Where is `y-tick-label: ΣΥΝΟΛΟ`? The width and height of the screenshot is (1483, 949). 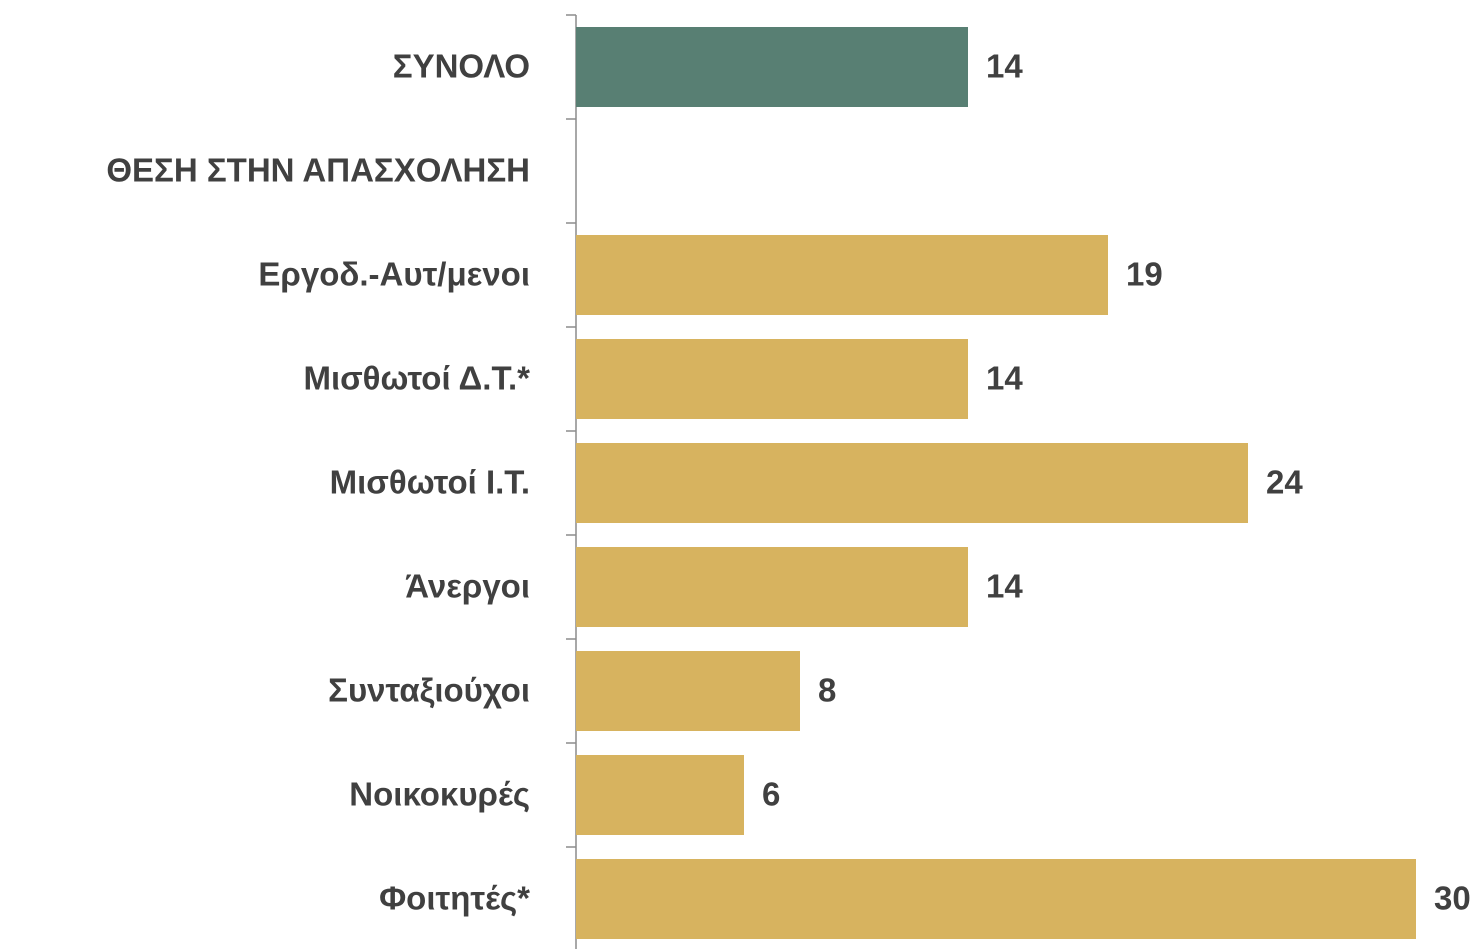
y-tick-label: ΣΥΝΟΛΟ is located at coordinates (461, 66).